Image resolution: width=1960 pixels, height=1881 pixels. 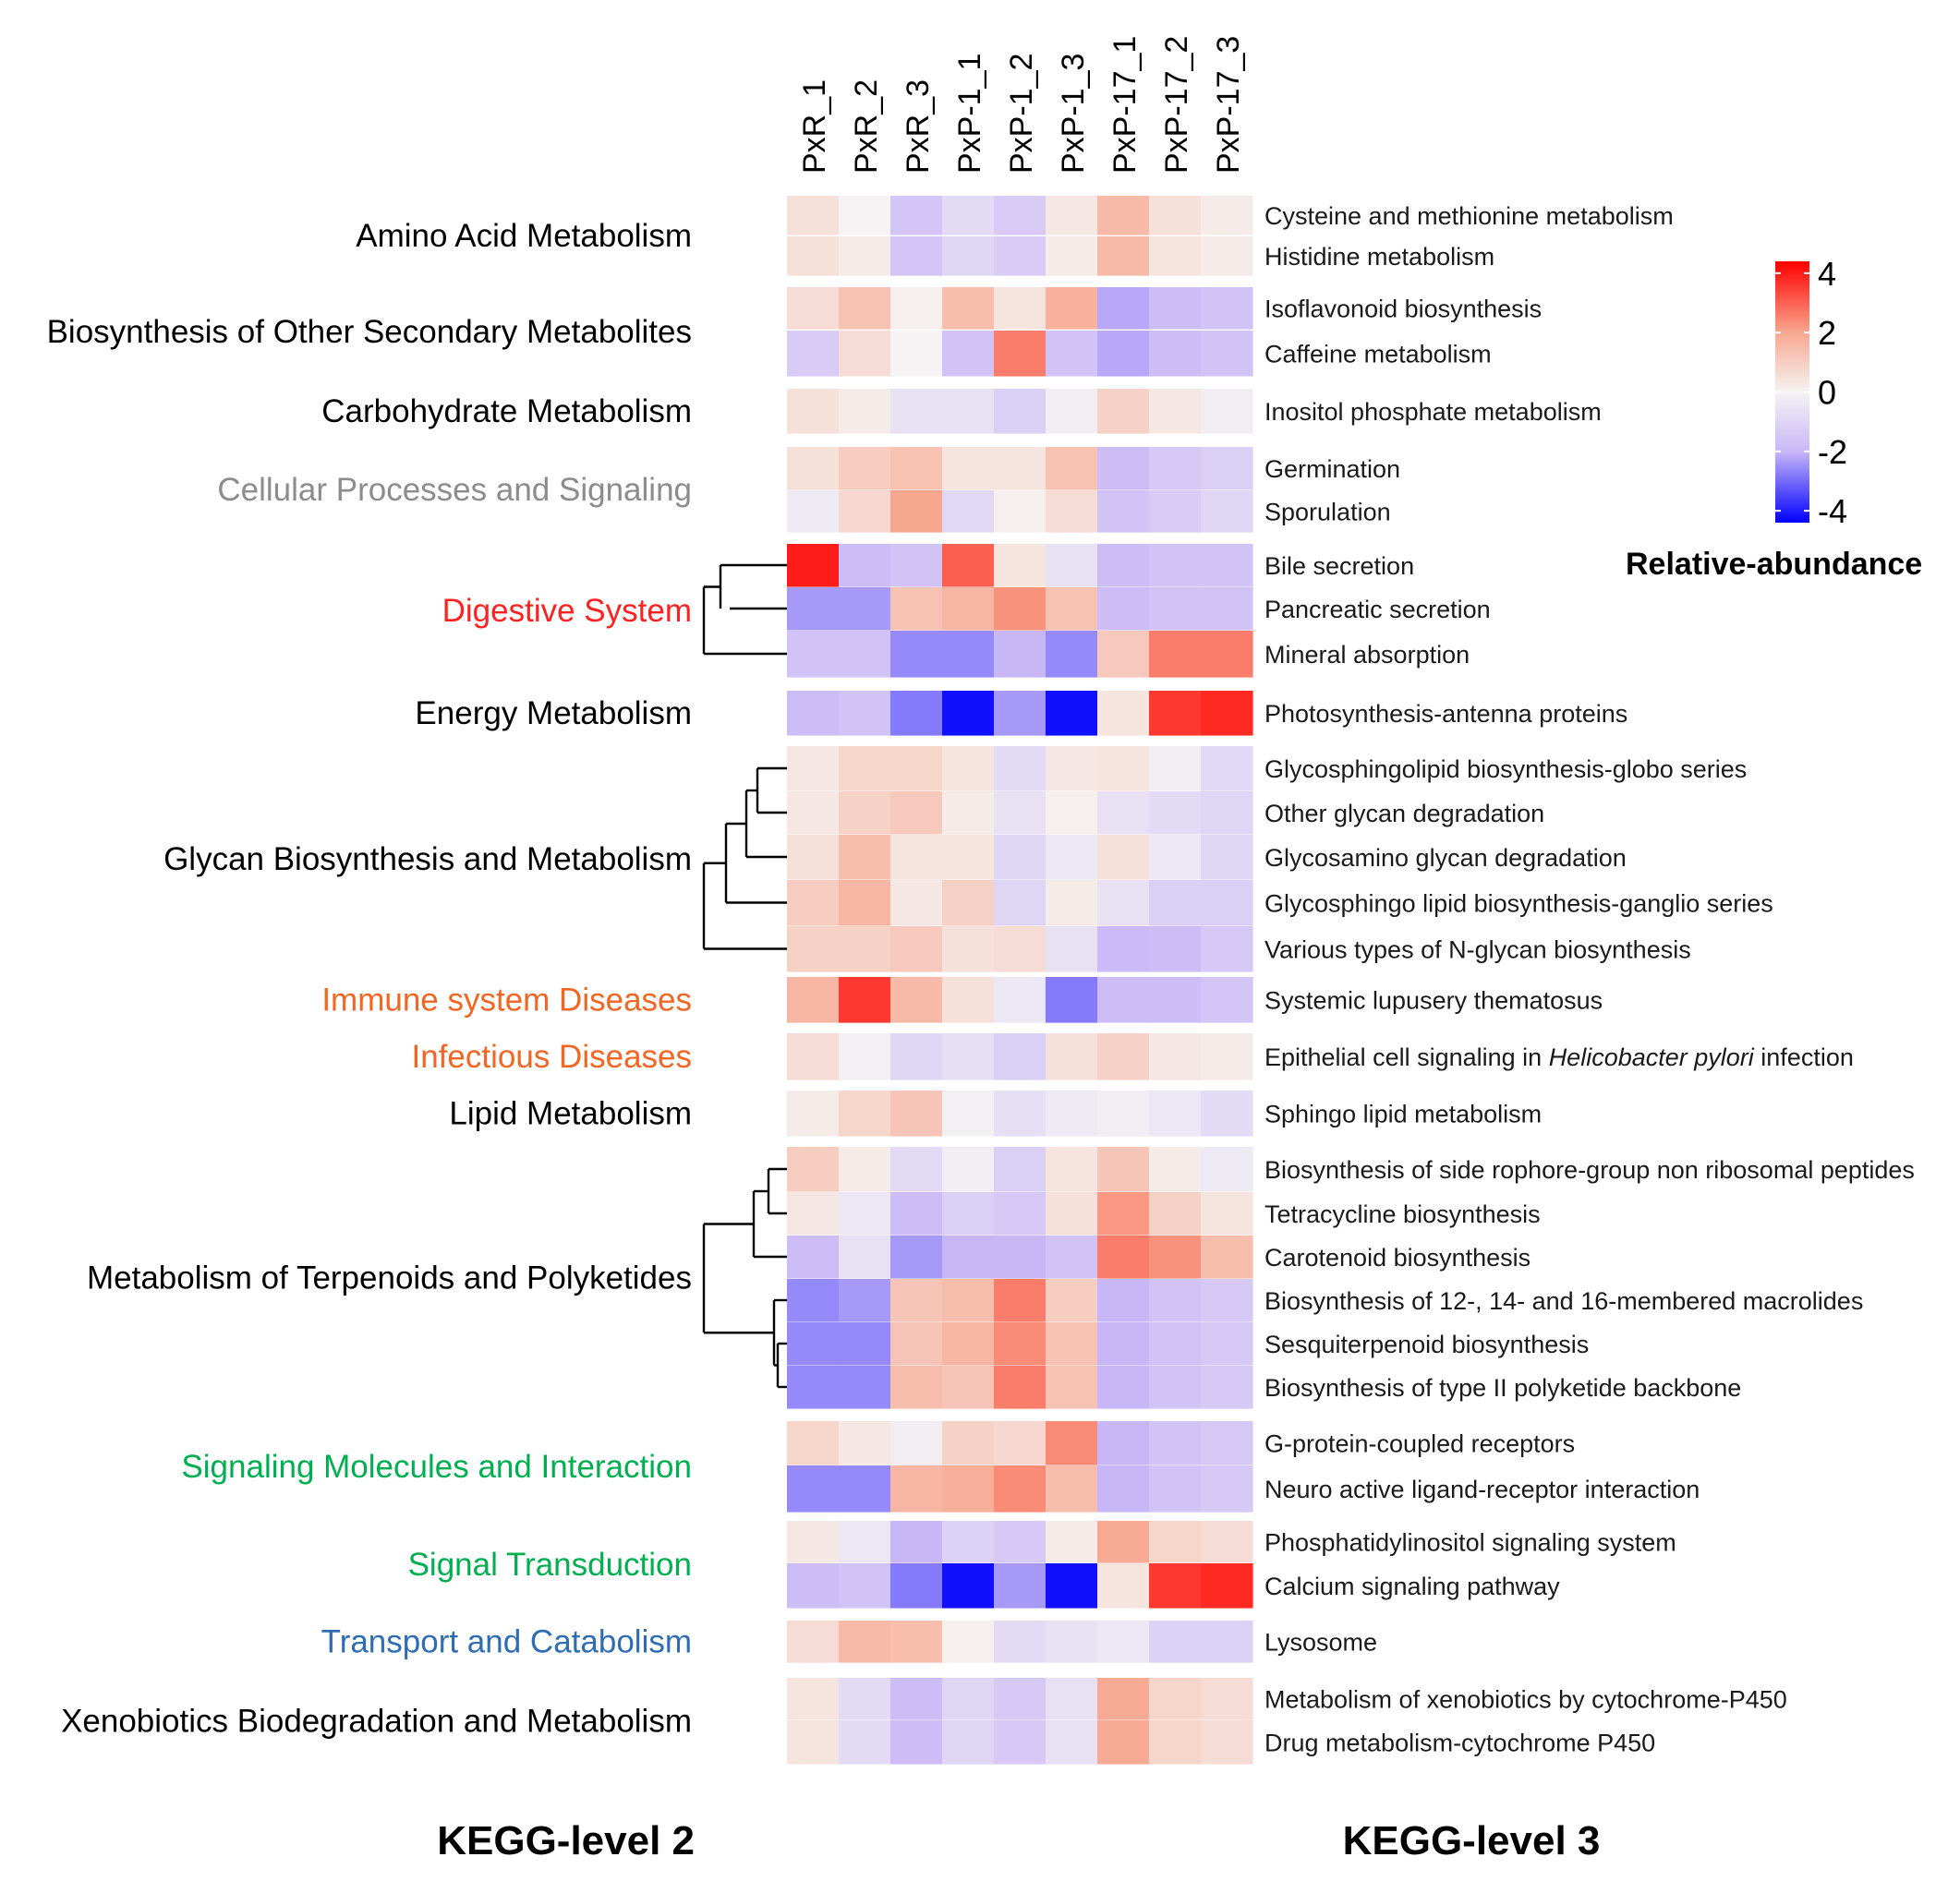 I want to click on row-label: Lysosome, so click(x=1320, y=1643).